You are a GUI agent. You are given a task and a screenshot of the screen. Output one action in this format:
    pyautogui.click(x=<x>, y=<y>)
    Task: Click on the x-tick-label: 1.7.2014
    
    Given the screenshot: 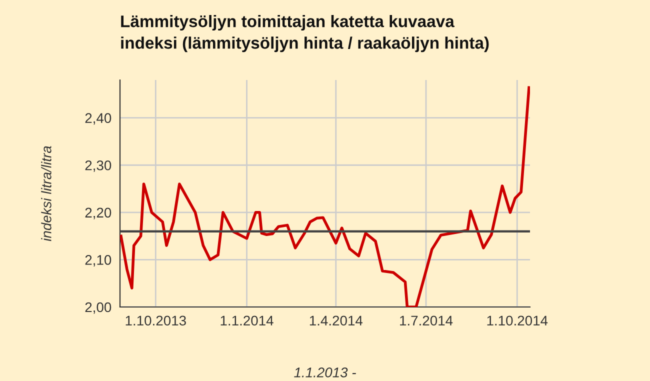 What is the action you would take?
    pyautogui.click(x=426, y=321)
    